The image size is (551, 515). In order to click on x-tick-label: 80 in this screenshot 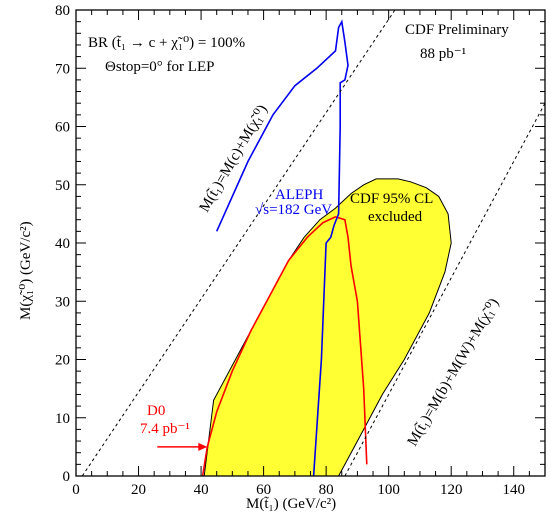, I will do `click(326, 490)`.